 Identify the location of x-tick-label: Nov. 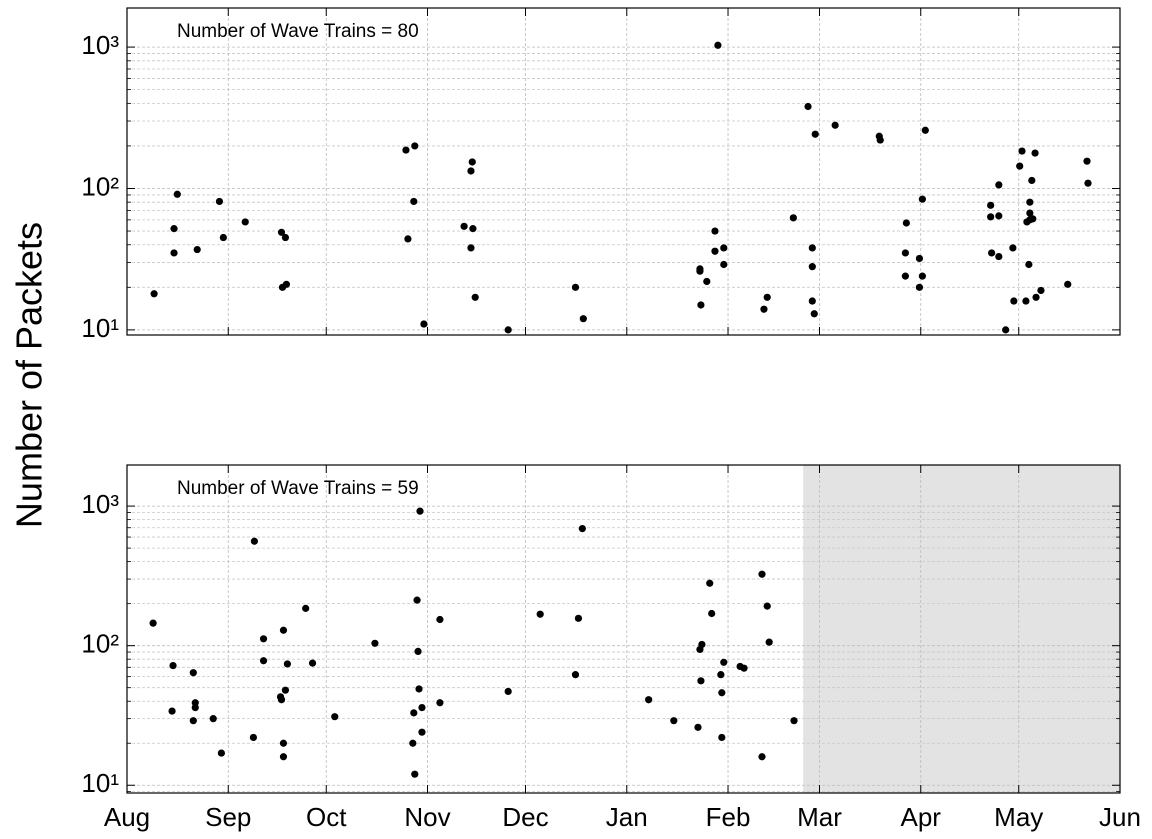
(427, 817).